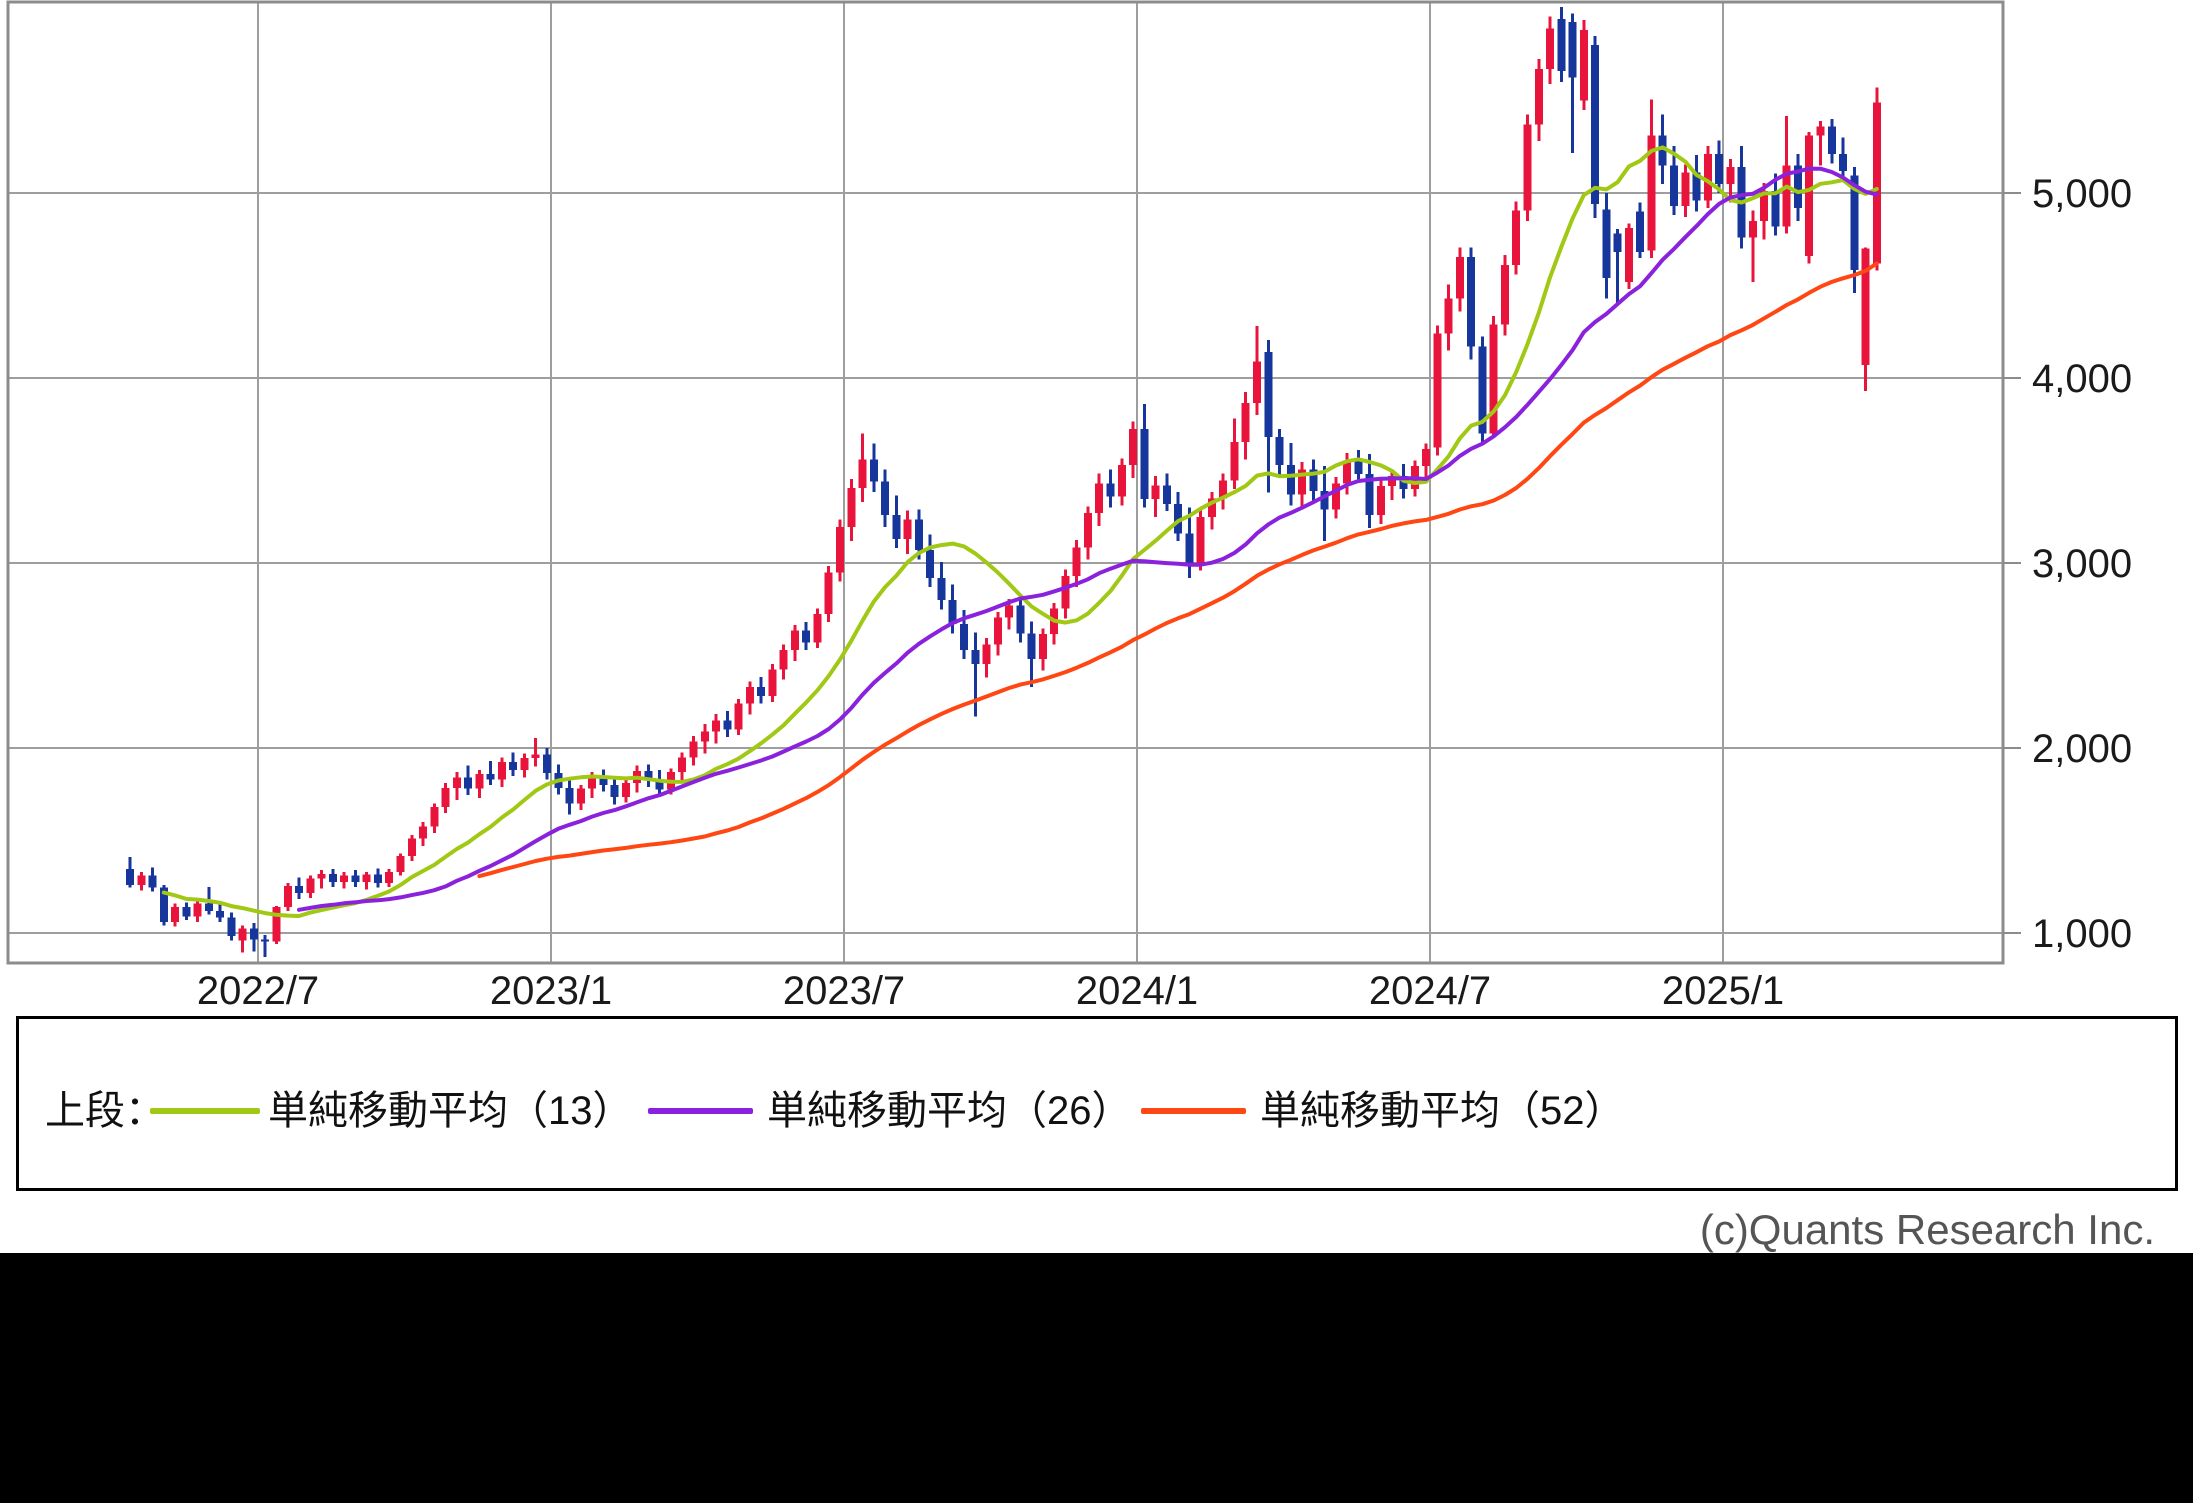 This screenshot has width=2193, height=1503. What do you see at coordinates (1193, 1111) in the screenshot?
I see `sma52-legend-line-icon` at bounding box center [1193, 1111].